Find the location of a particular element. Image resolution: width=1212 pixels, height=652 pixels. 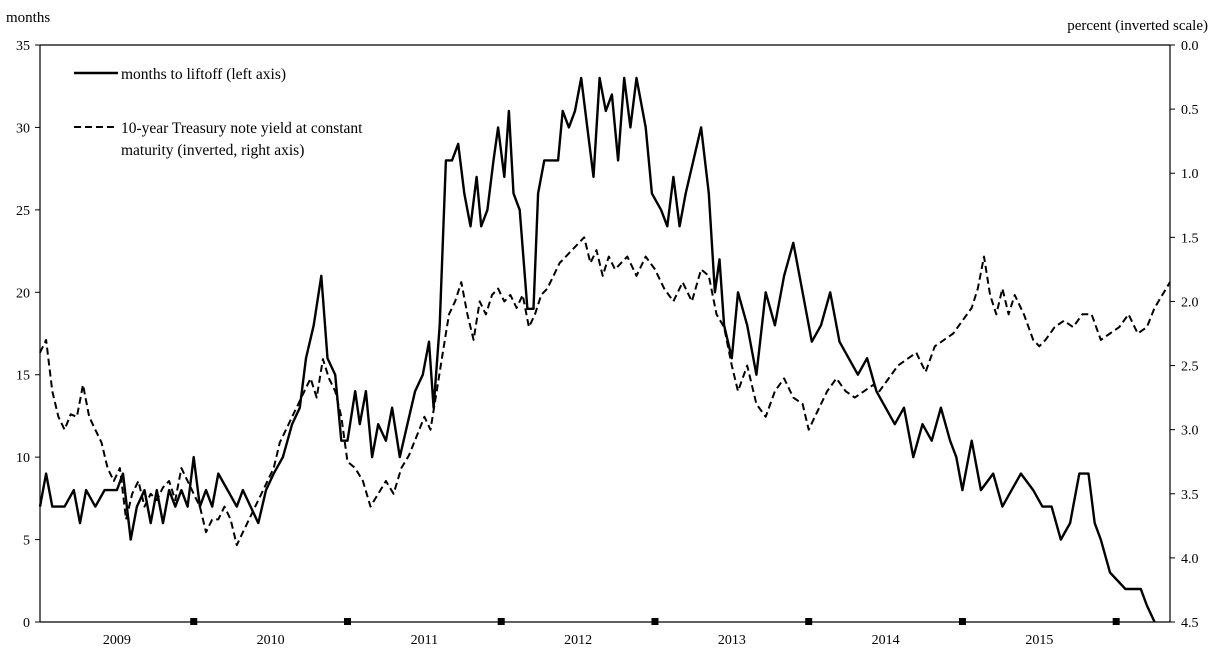

x-tick-label: 2011 is located at coordinates (424, 640).